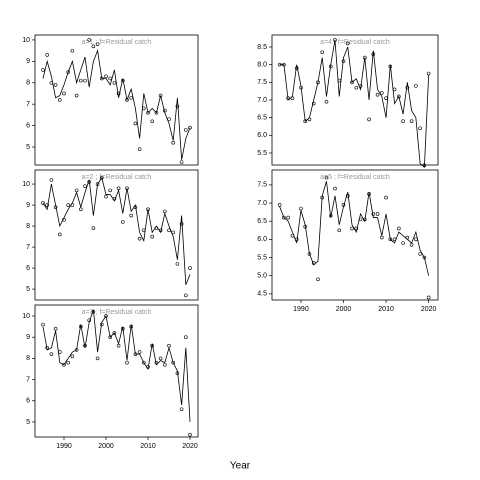  I want to click on y-tick-label: 4.5, so click(262, 294).